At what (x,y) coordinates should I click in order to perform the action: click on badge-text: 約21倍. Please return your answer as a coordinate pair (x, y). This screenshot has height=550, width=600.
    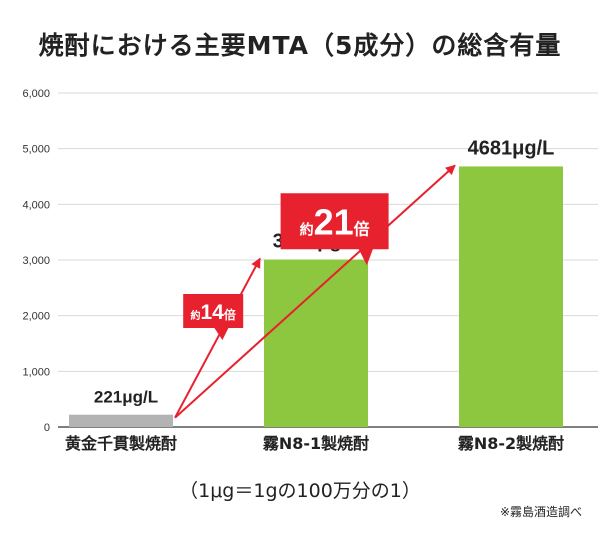
    Looking at the image, I should click on (335, 222).